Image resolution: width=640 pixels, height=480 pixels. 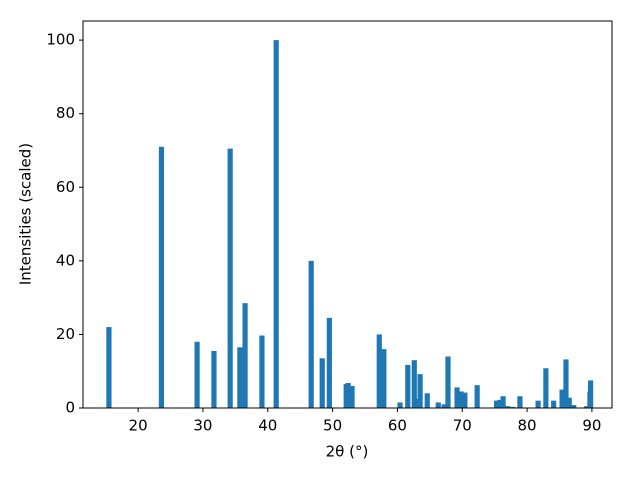 I want to click on x-tick-label: 70, so click(x=462, y=426).